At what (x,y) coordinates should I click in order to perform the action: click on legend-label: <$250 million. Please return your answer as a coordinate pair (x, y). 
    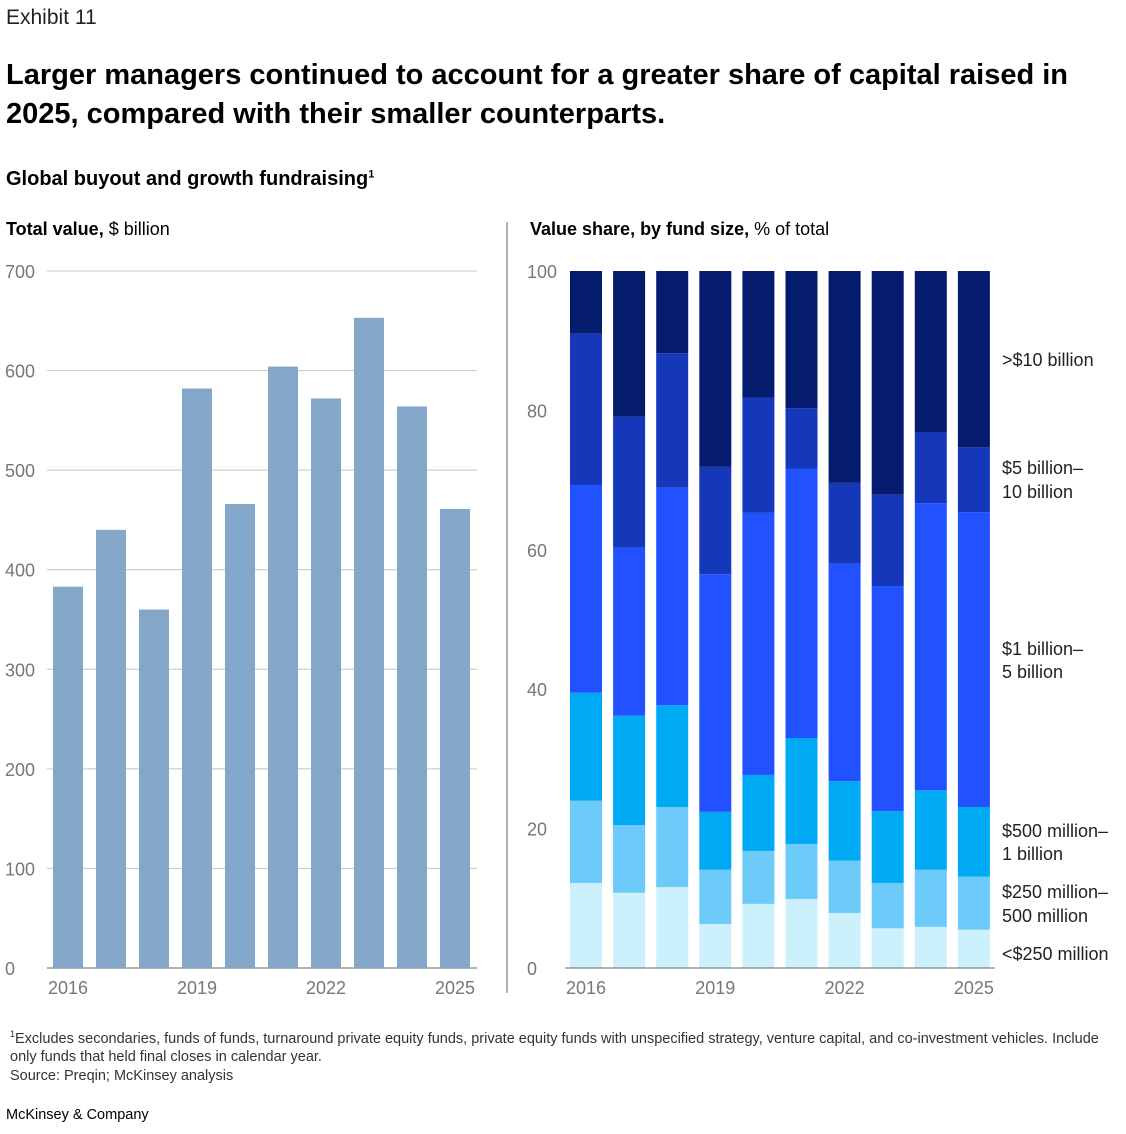
    Looking at the image, I should click on (1055, 954).